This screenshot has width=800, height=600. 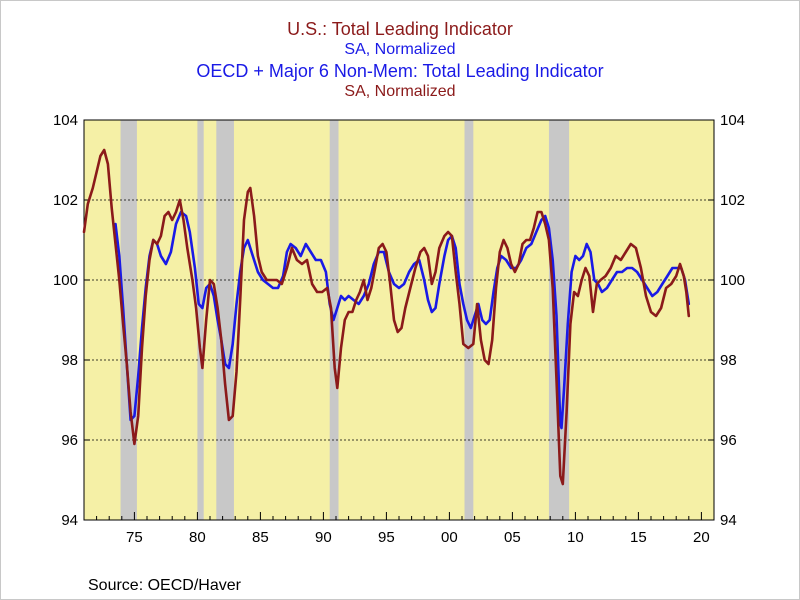 What do you see at coordinates (386, 537) in the screenshot?
I see `x-tick-label-4: 95` at bounding box center [386, 537].